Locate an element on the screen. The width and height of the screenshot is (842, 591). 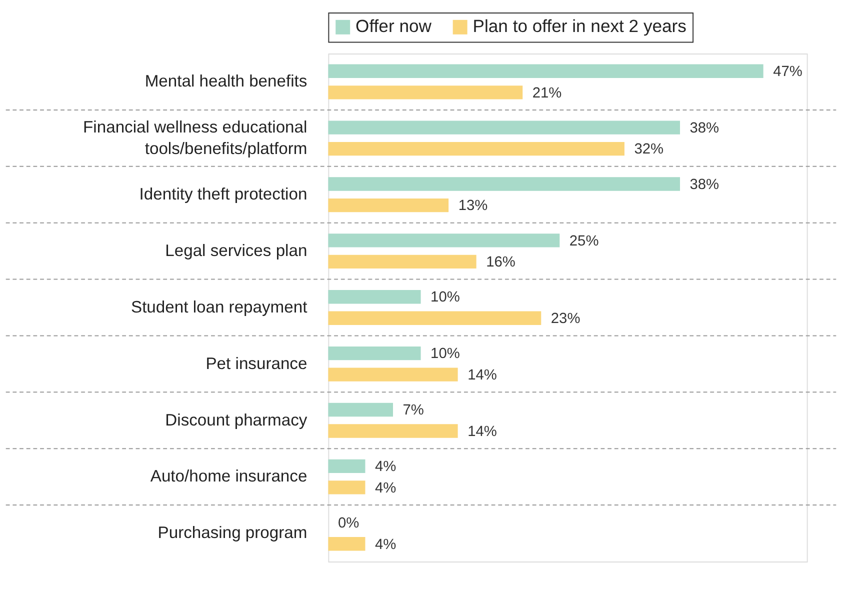
data-label: 23% is located at coordinates (565, 319).